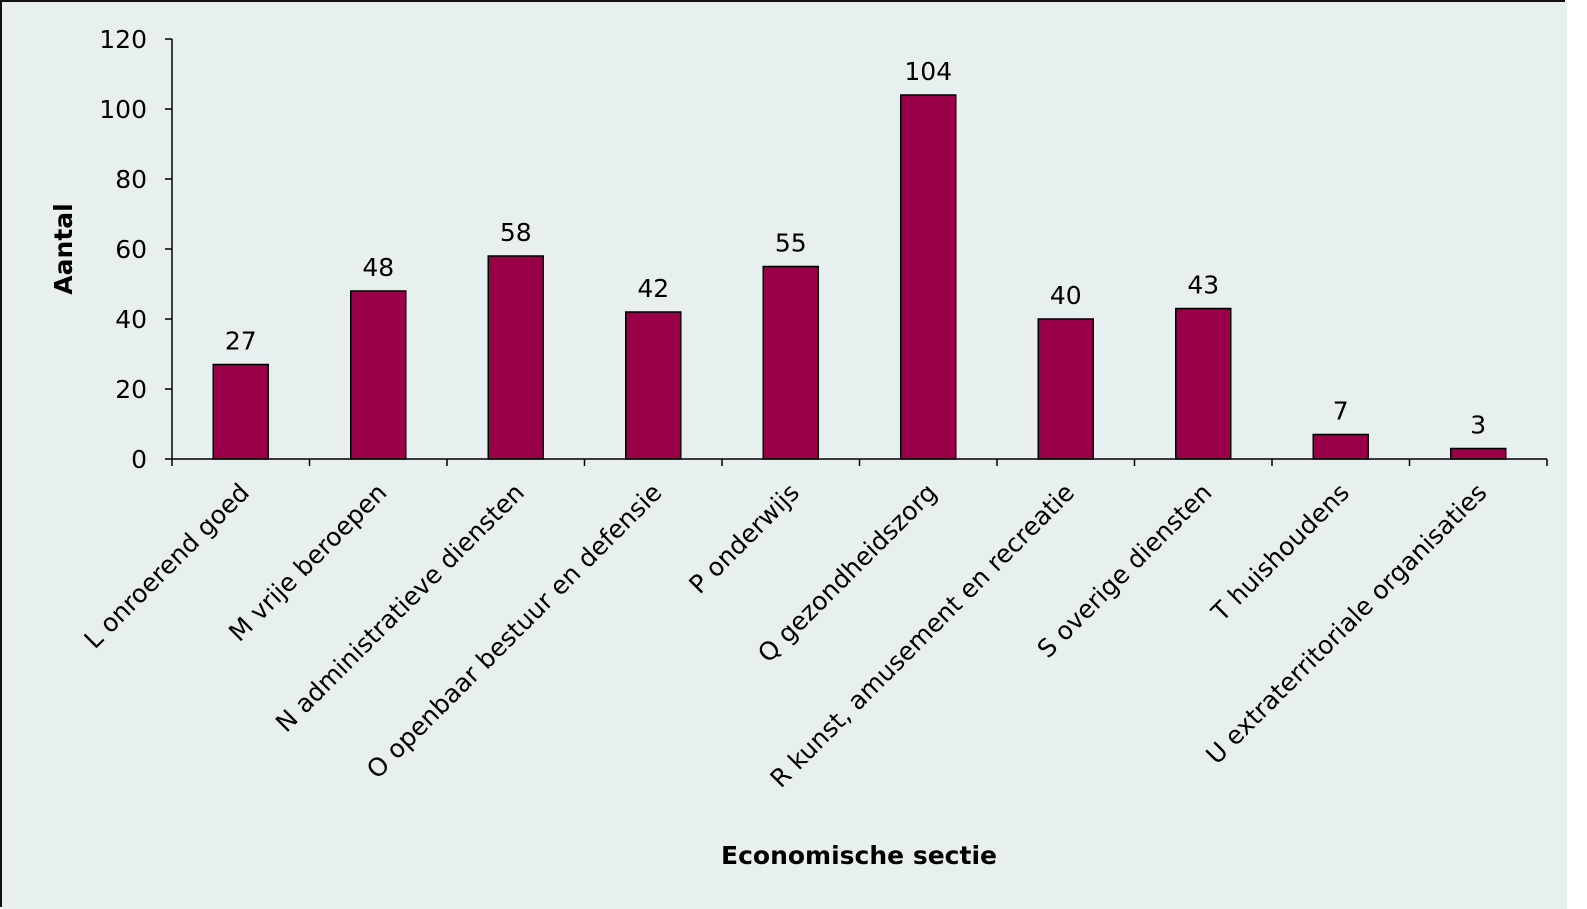 The height and width of the screenshot is (909, 1587). I want to click on data-label-6: 104, so click(928, 71).